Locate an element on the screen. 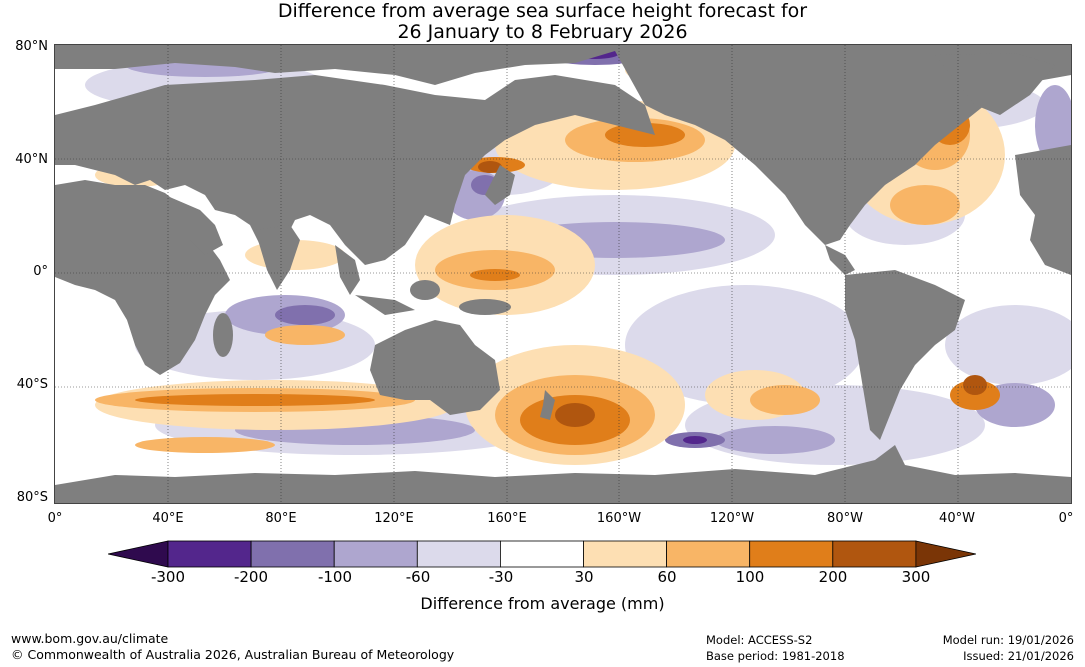  lon-label-40w: 40°W is located at coordinates (957, 518).